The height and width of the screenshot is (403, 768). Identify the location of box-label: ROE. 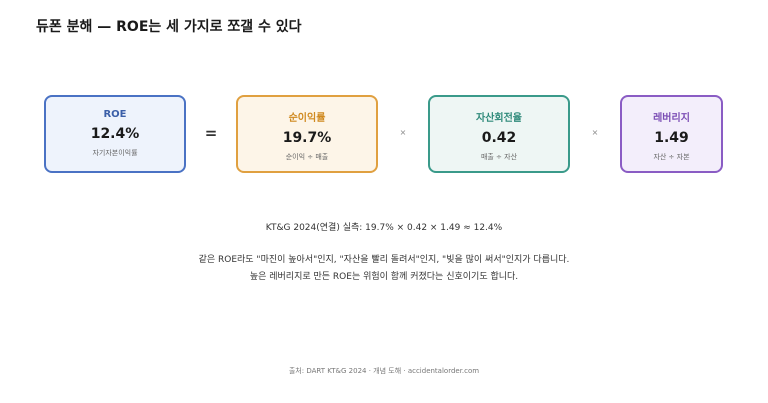
(115, 114).